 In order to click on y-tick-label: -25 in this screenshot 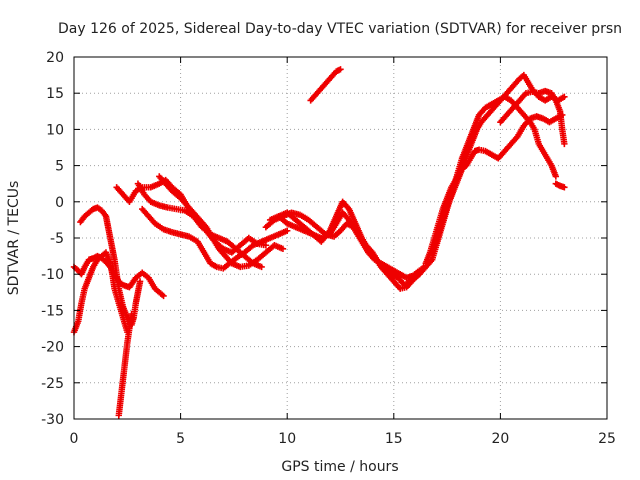, I will do `click(52, 384)`.